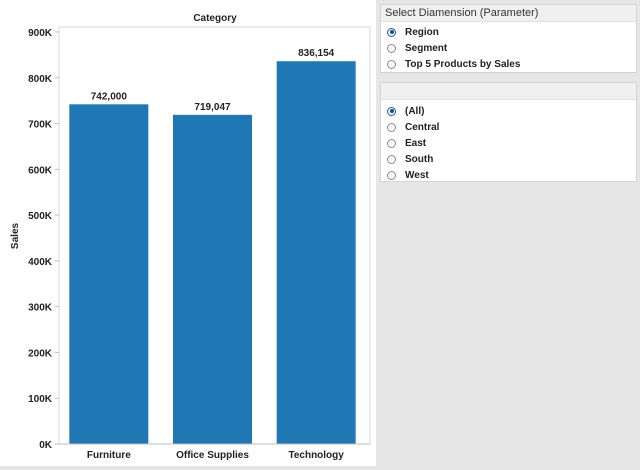 The height and width of the screenshot is (470, 640). What do you see at coordinates (212, 455) in the screenshot?
I see `x-category-label: Office Supplies` at bounding box center [212, 455].